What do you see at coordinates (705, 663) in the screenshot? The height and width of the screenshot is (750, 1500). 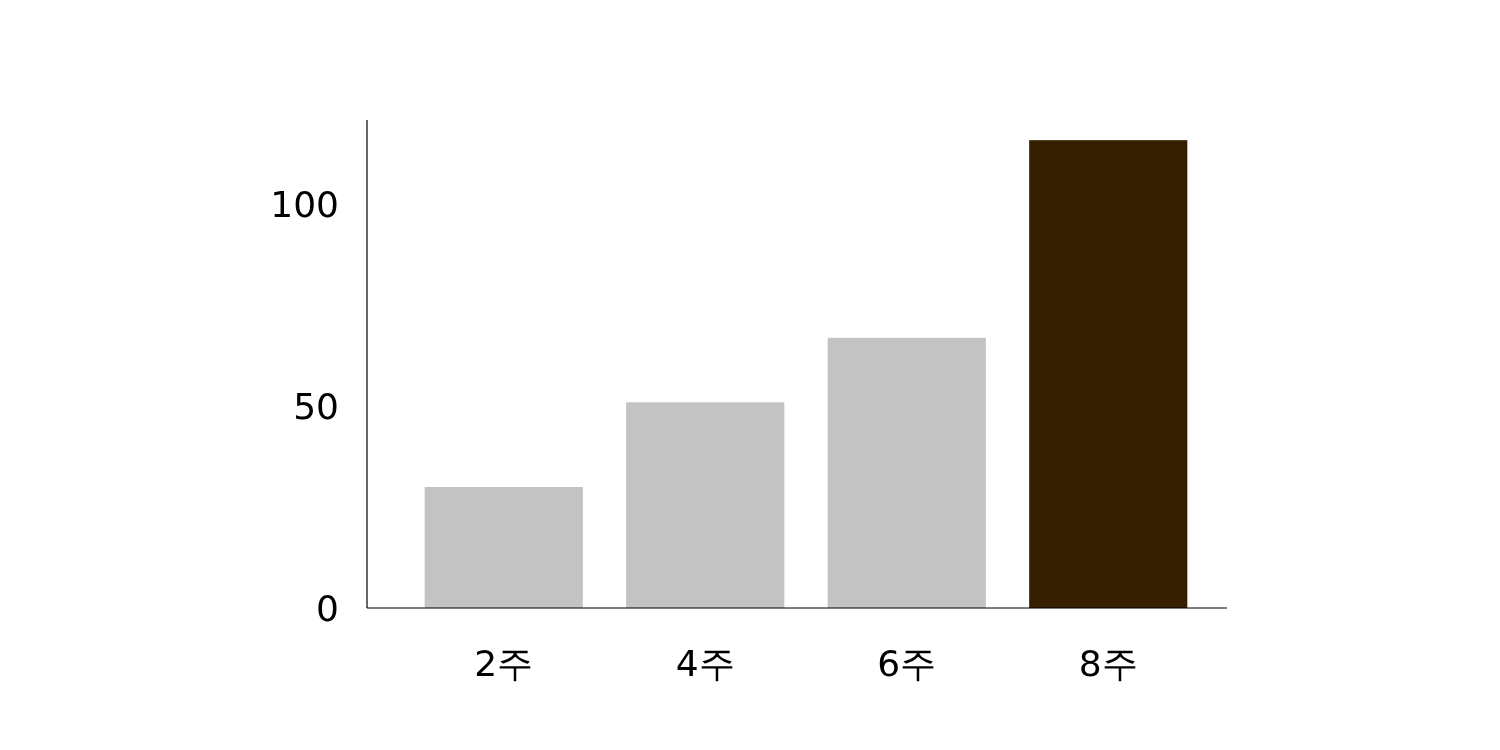 I see `x-tick-label: 4주` at bounding box center [705, 663].